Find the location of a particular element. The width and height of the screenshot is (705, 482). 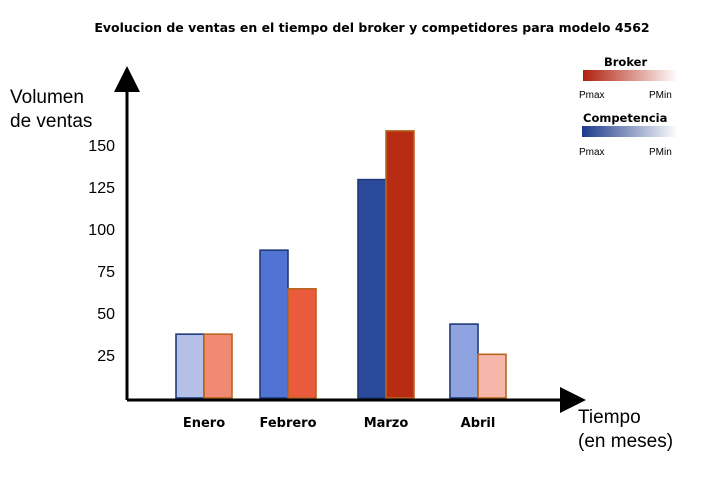

legend-broker-pmin: PMin is located at coordinates (660, 95).